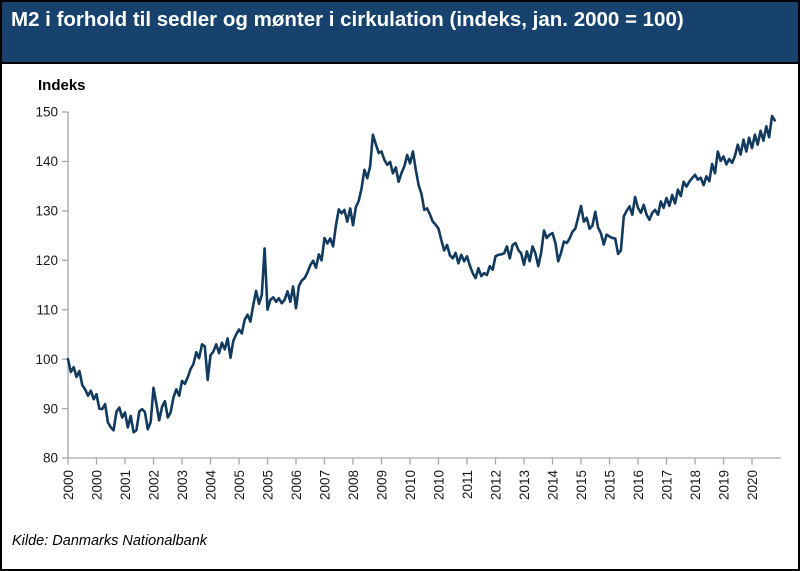 The height and width of the screenshot is (571, 800). I want to click on x-tick-label: 2007, so click(325, 485).